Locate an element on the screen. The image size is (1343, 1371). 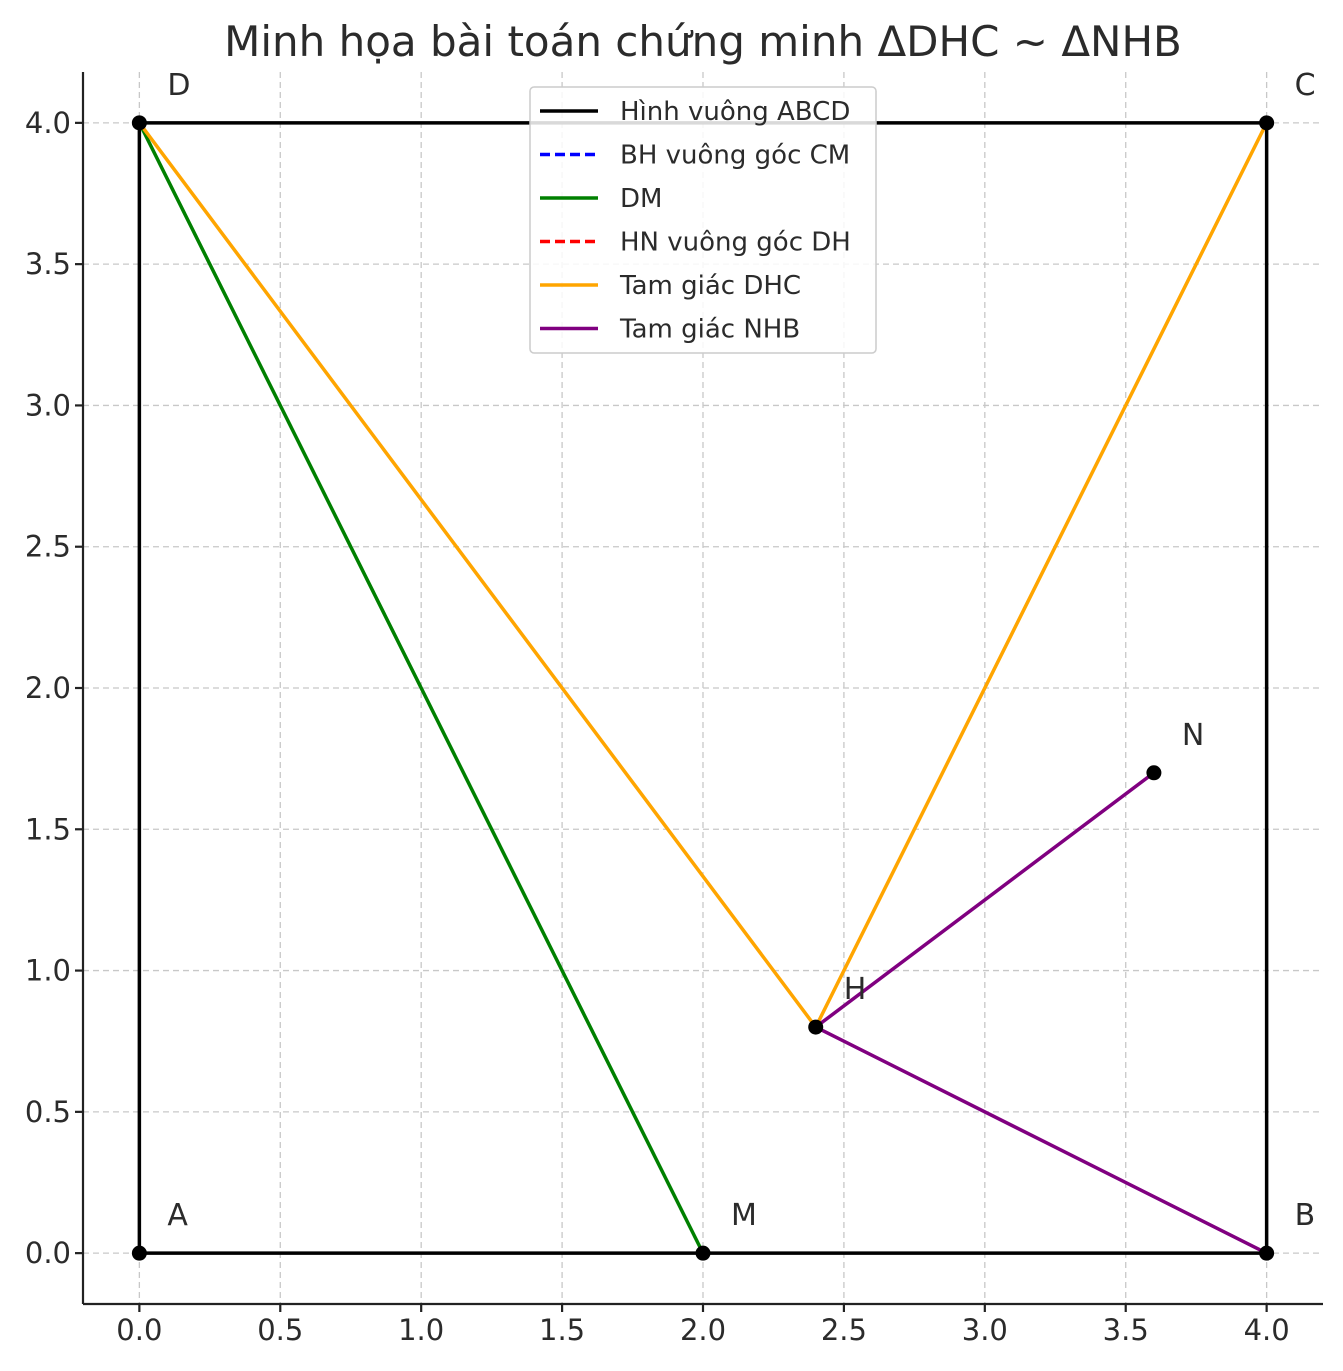
y-tick-label: 3.0 is located at coordinates (48, 405).